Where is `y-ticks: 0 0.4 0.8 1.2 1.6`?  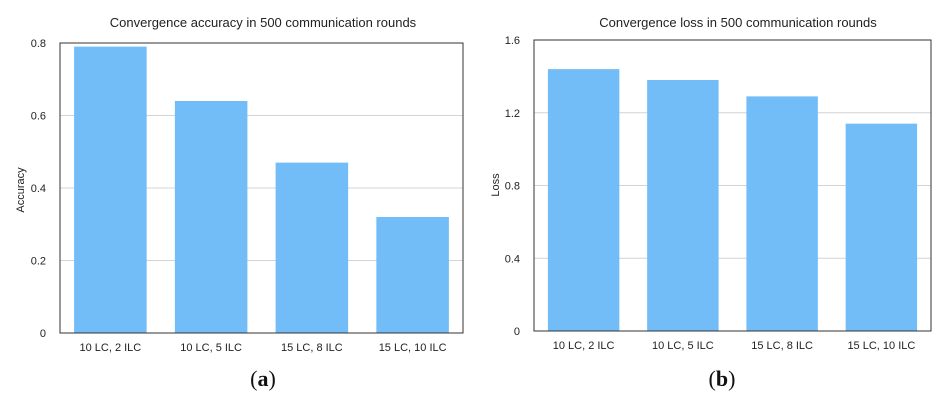 y-ticks: 0 0.4 0.8 1.2 1.6 is located at coordinates (512, 186).